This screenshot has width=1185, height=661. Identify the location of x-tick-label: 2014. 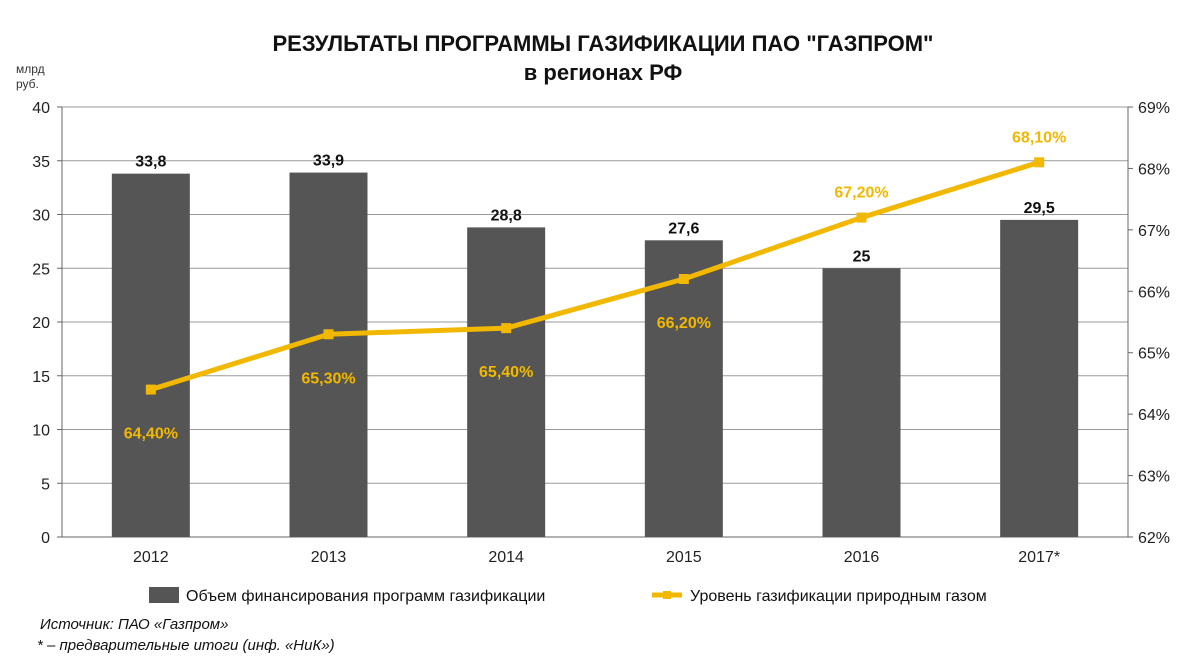
(506, 557).